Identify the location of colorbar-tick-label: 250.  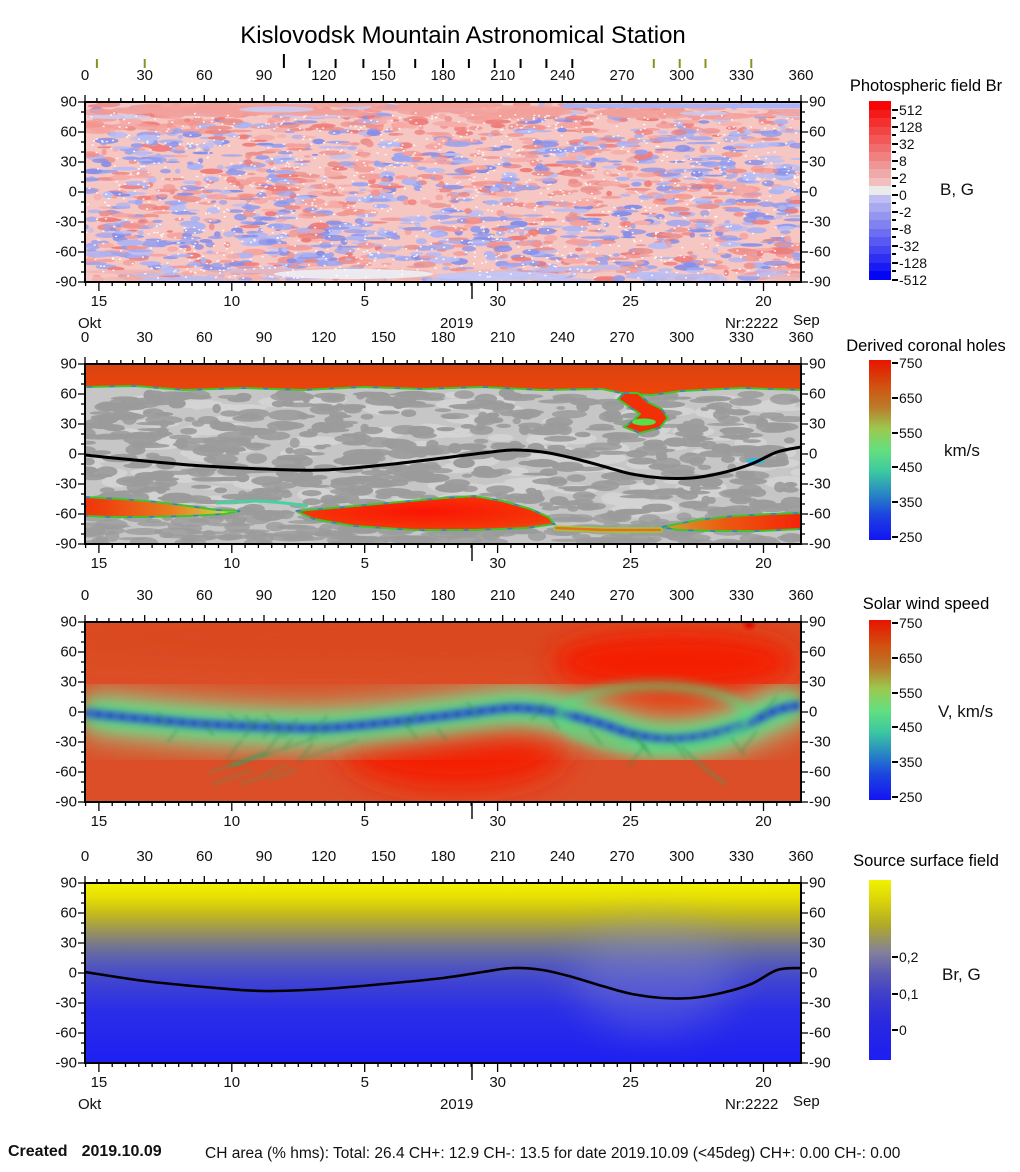
(911, 797).